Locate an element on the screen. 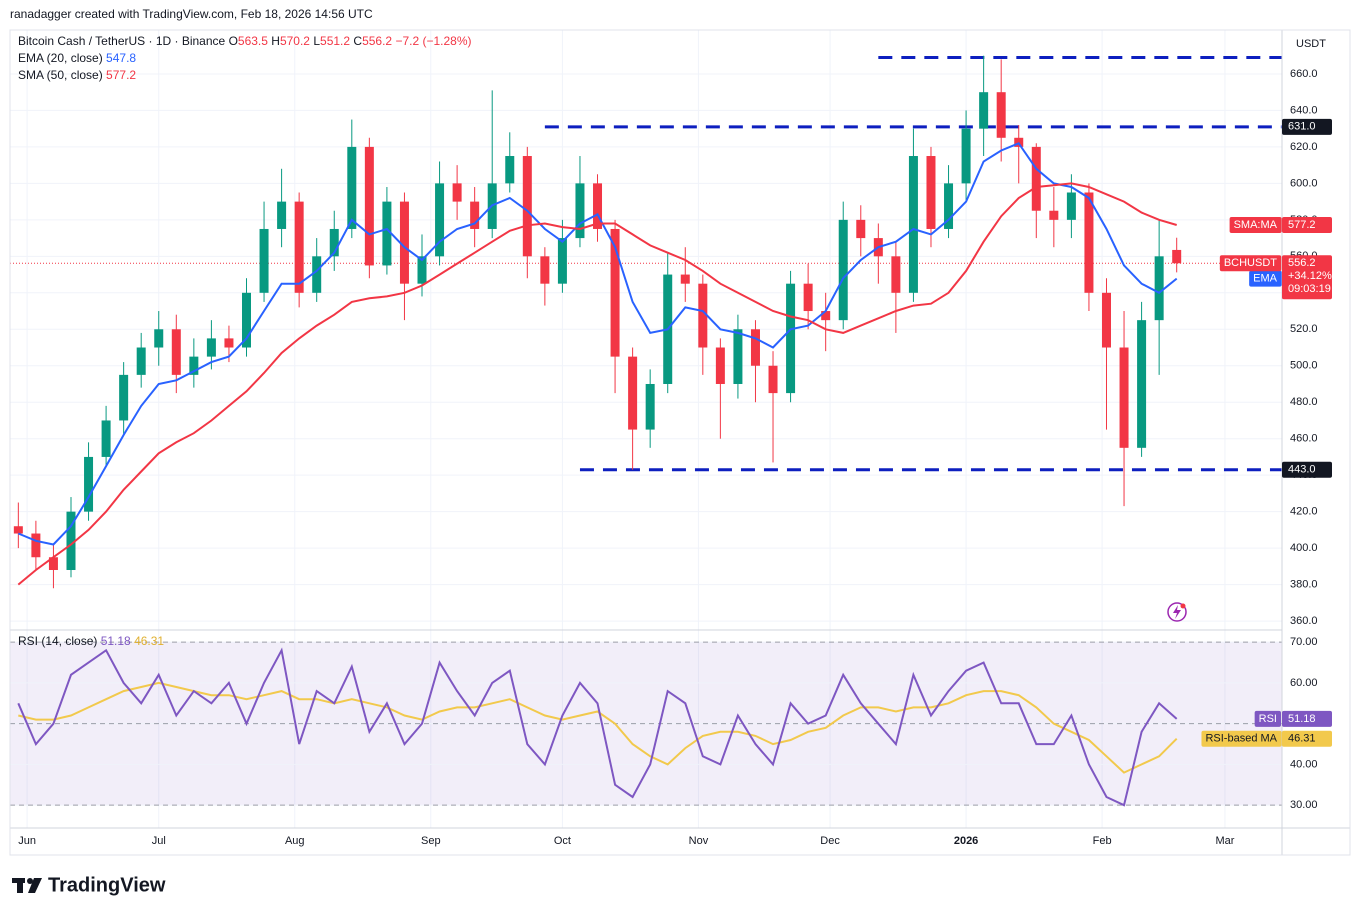 The width and height of the screenshot is (1358, 915). brand-logo is located at coordinates (27, 885).